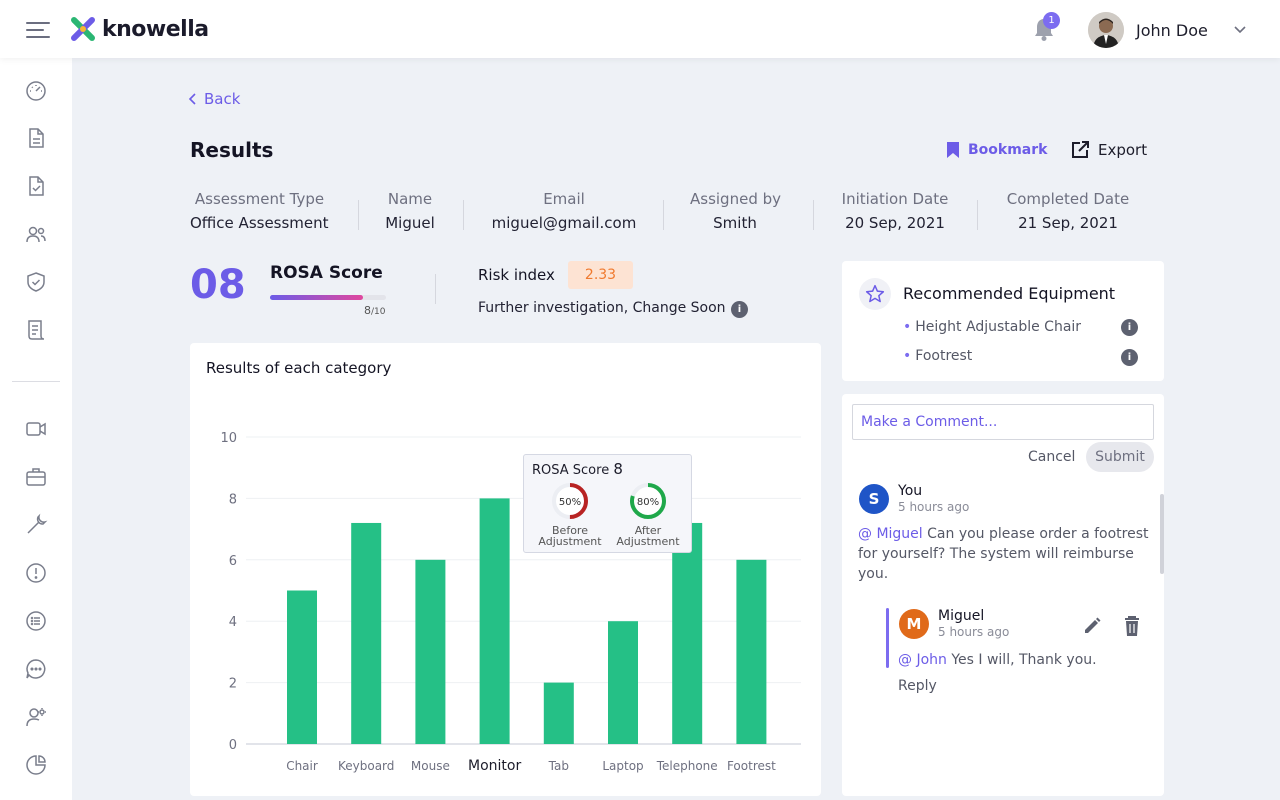 This screenshot has height=800, width=1280. Describe the element at coordinates (36, 330) in the screenshot. I see `report-icon` at that location.